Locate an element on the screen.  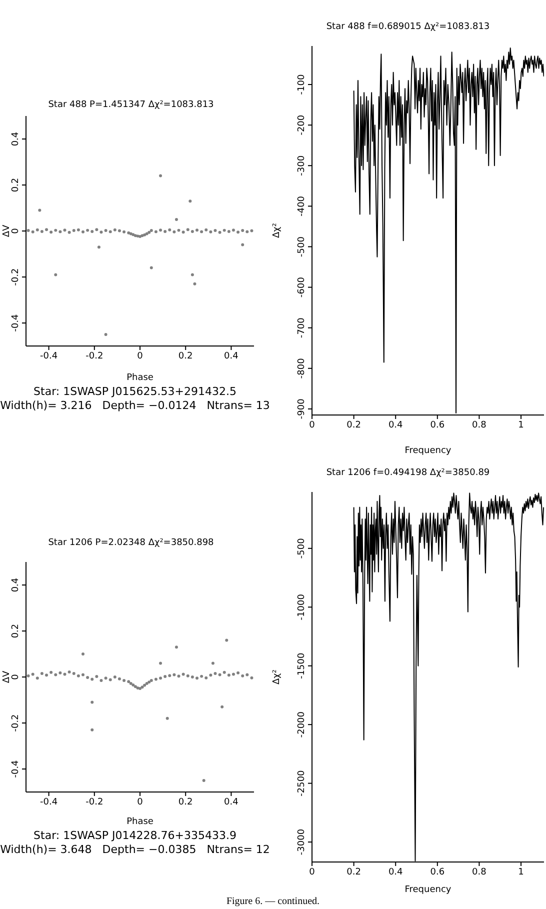
y-tick-label: -2500 is located at coordinates (302, 783).